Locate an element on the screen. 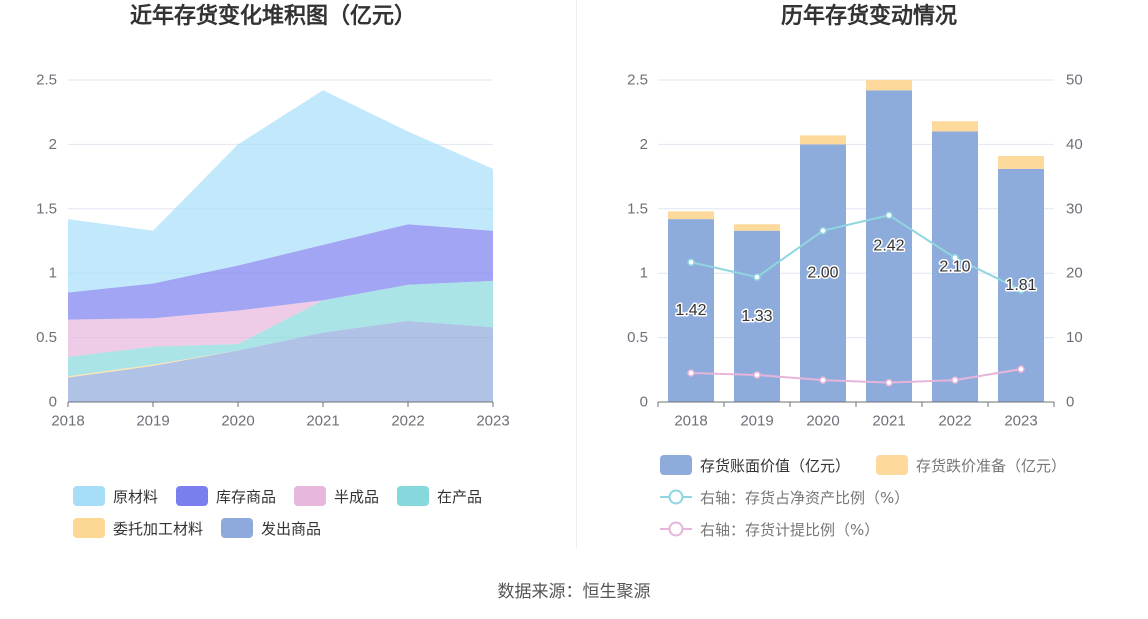 The image size is (1148, 619). left-y-axis-tick-label: 2 is located at coordinates (644, 144).